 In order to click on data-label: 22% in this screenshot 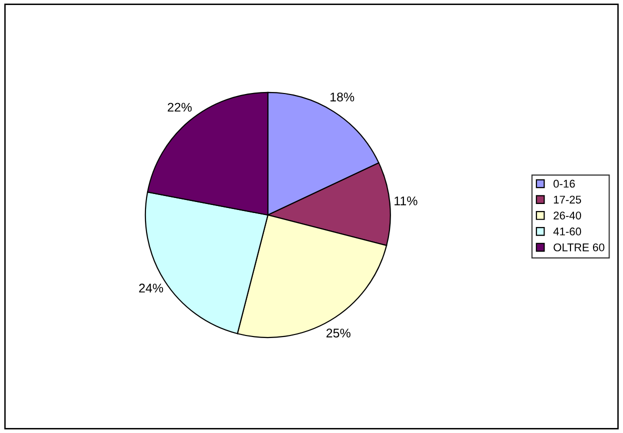, I will do `click(180, 107)`.